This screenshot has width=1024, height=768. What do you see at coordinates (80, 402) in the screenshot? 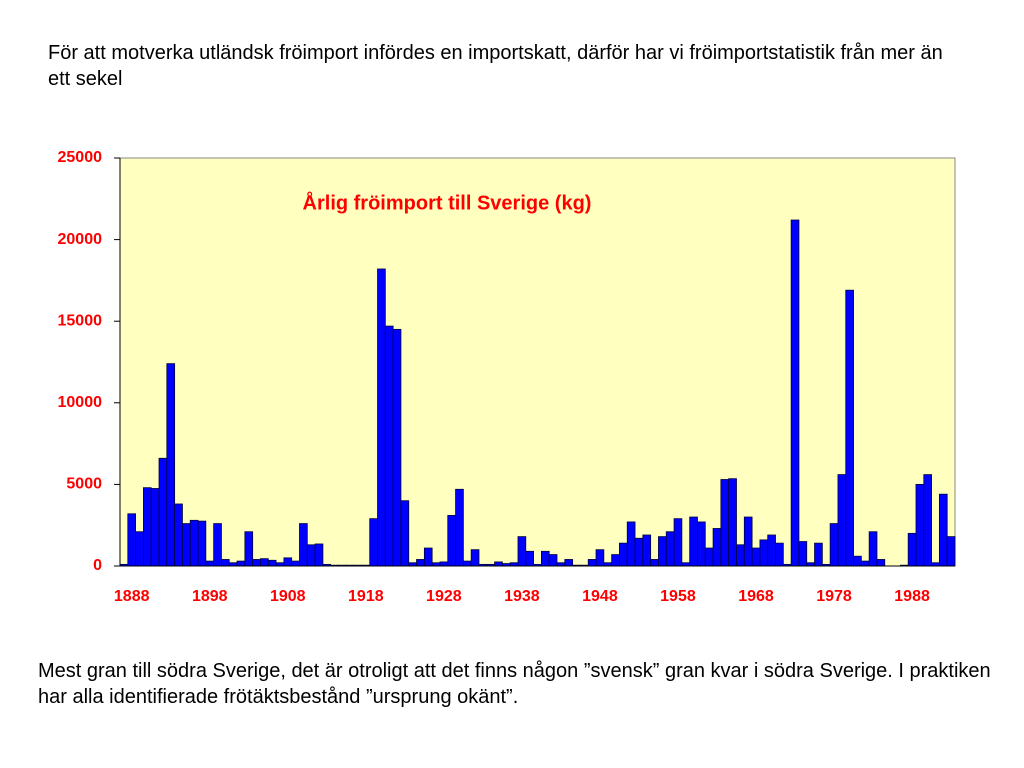
I see `y-tick-label: 10000` at bounding box center [80, 402].